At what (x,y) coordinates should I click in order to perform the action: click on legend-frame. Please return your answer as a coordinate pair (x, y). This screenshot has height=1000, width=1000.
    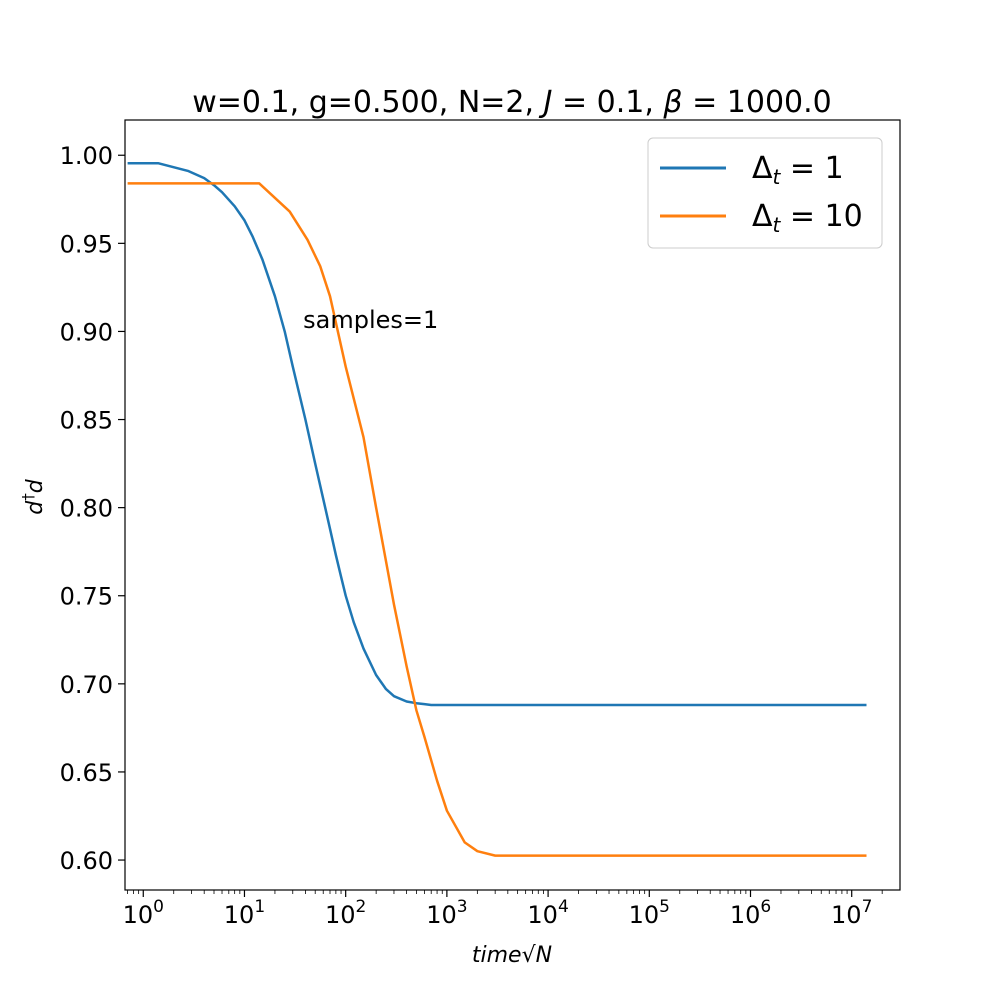
    Looking at the image, I should click on (765, 193).